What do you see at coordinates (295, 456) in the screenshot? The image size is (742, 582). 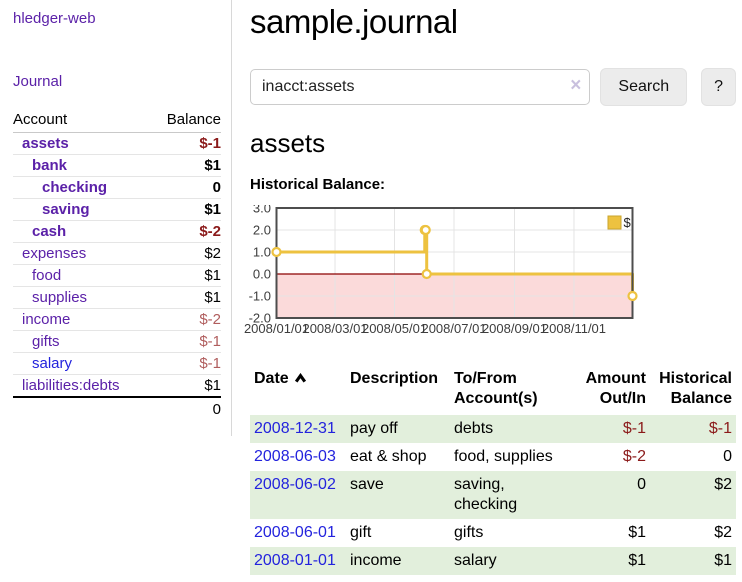 I see `transaction-date-link: 2008-06-03` at bounding box center [295, 456].